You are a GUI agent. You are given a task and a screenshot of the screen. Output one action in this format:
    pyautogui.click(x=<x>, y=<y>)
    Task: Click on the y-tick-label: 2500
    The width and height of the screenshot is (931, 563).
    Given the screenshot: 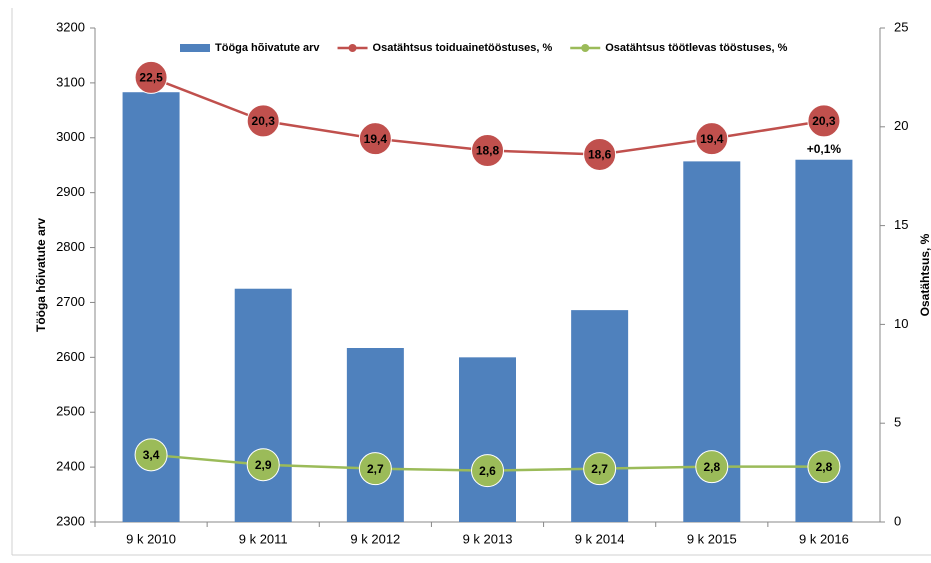 What is the action you would take?
    pyautogui.click(x=70, y=411)
    